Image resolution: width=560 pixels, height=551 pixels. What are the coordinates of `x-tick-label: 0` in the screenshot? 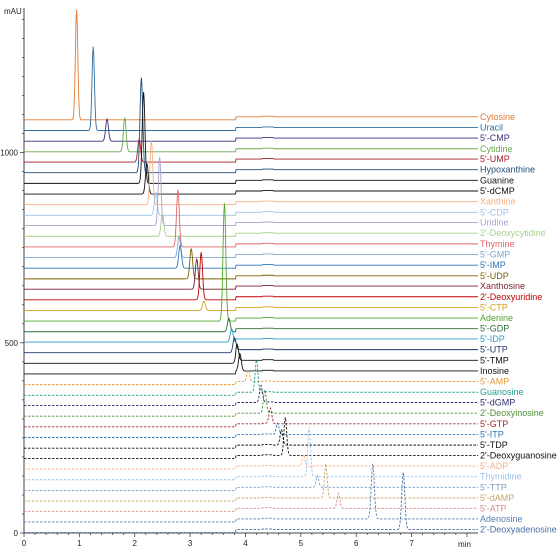 It's located at (24, 543).